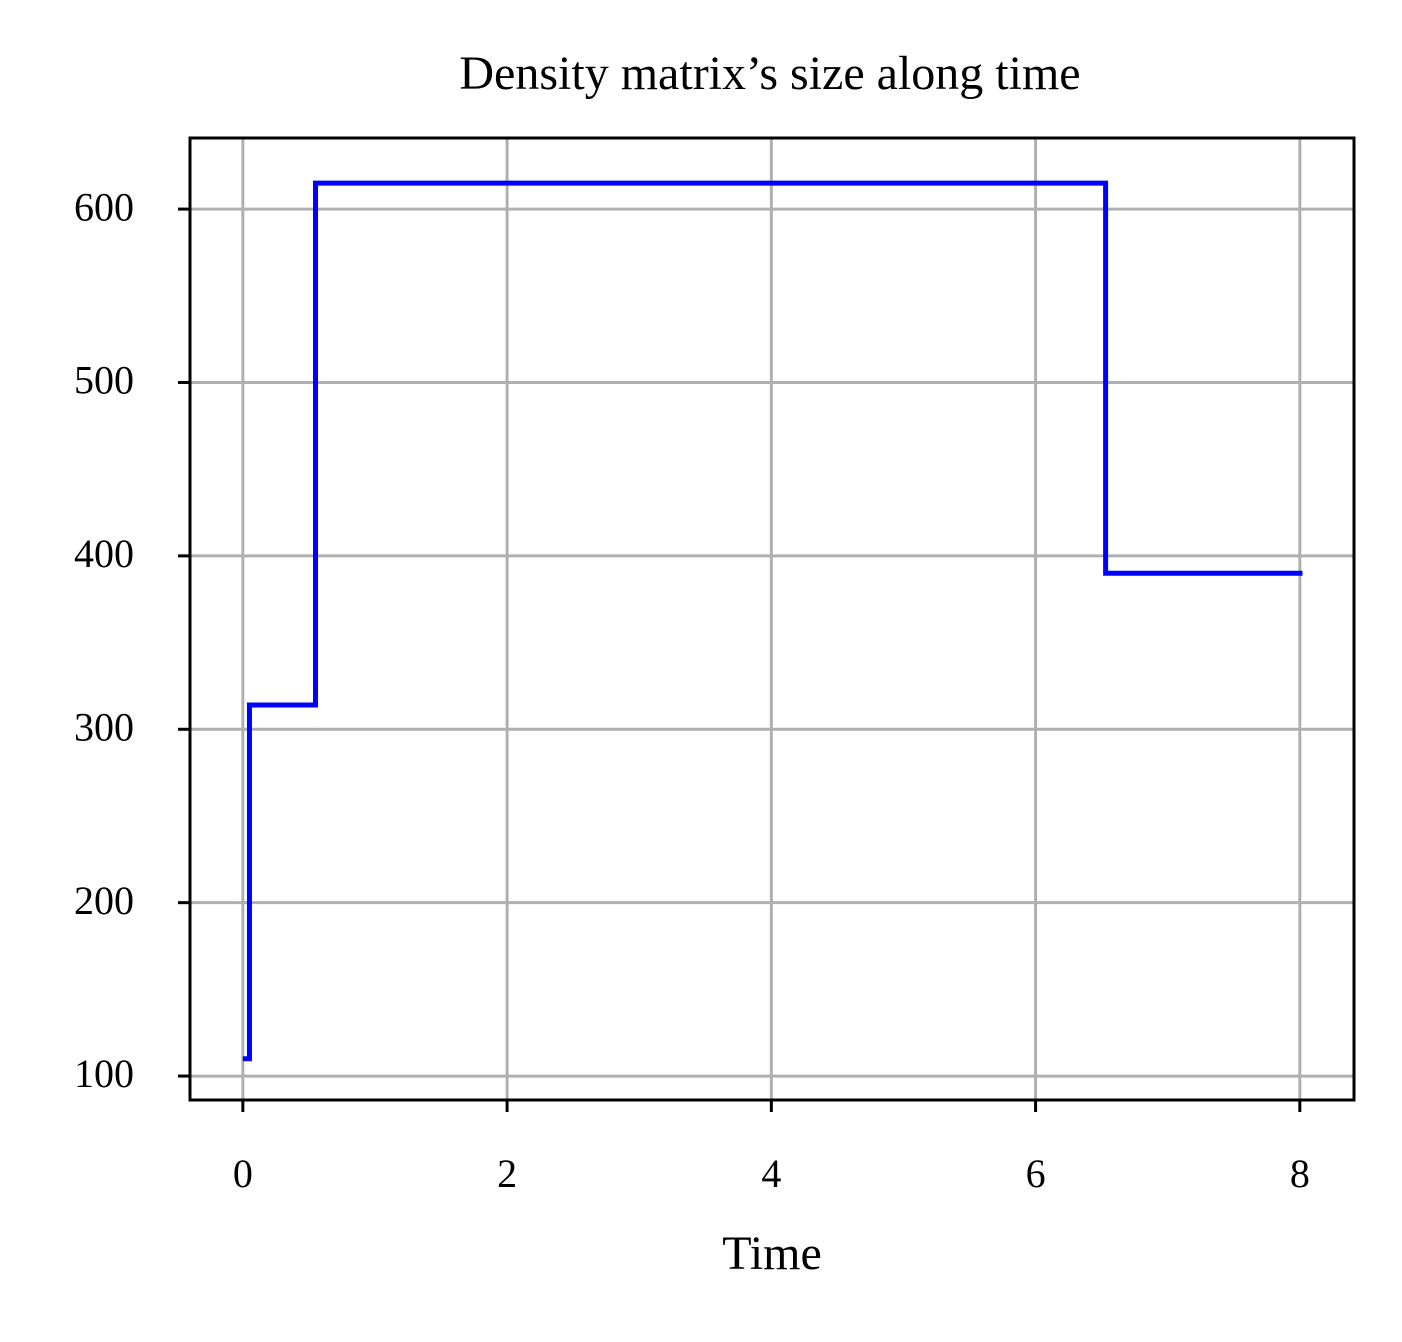  I want to click on x-tick-label: 8, so click(1300, 1173).